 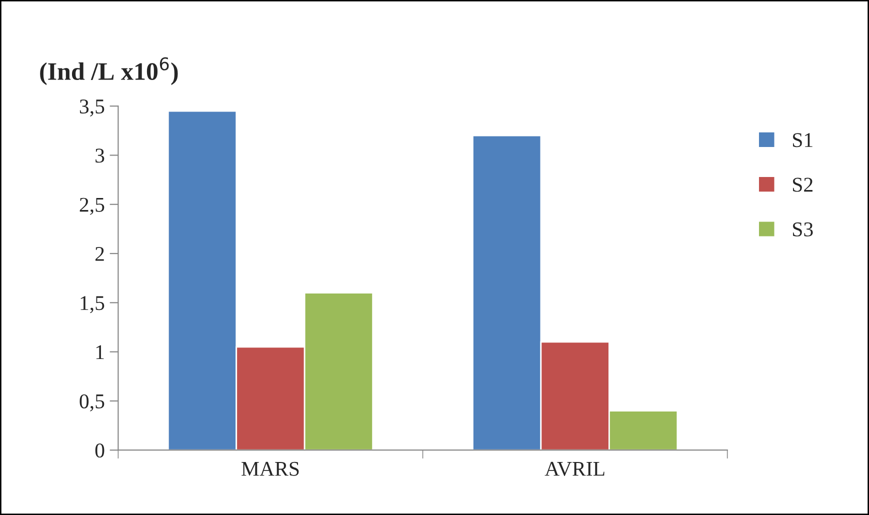 What do you see at coordinates (92, 305) in the screenshot?
I see `y-tick-label: 1,5` at bounding box center [92, 305].